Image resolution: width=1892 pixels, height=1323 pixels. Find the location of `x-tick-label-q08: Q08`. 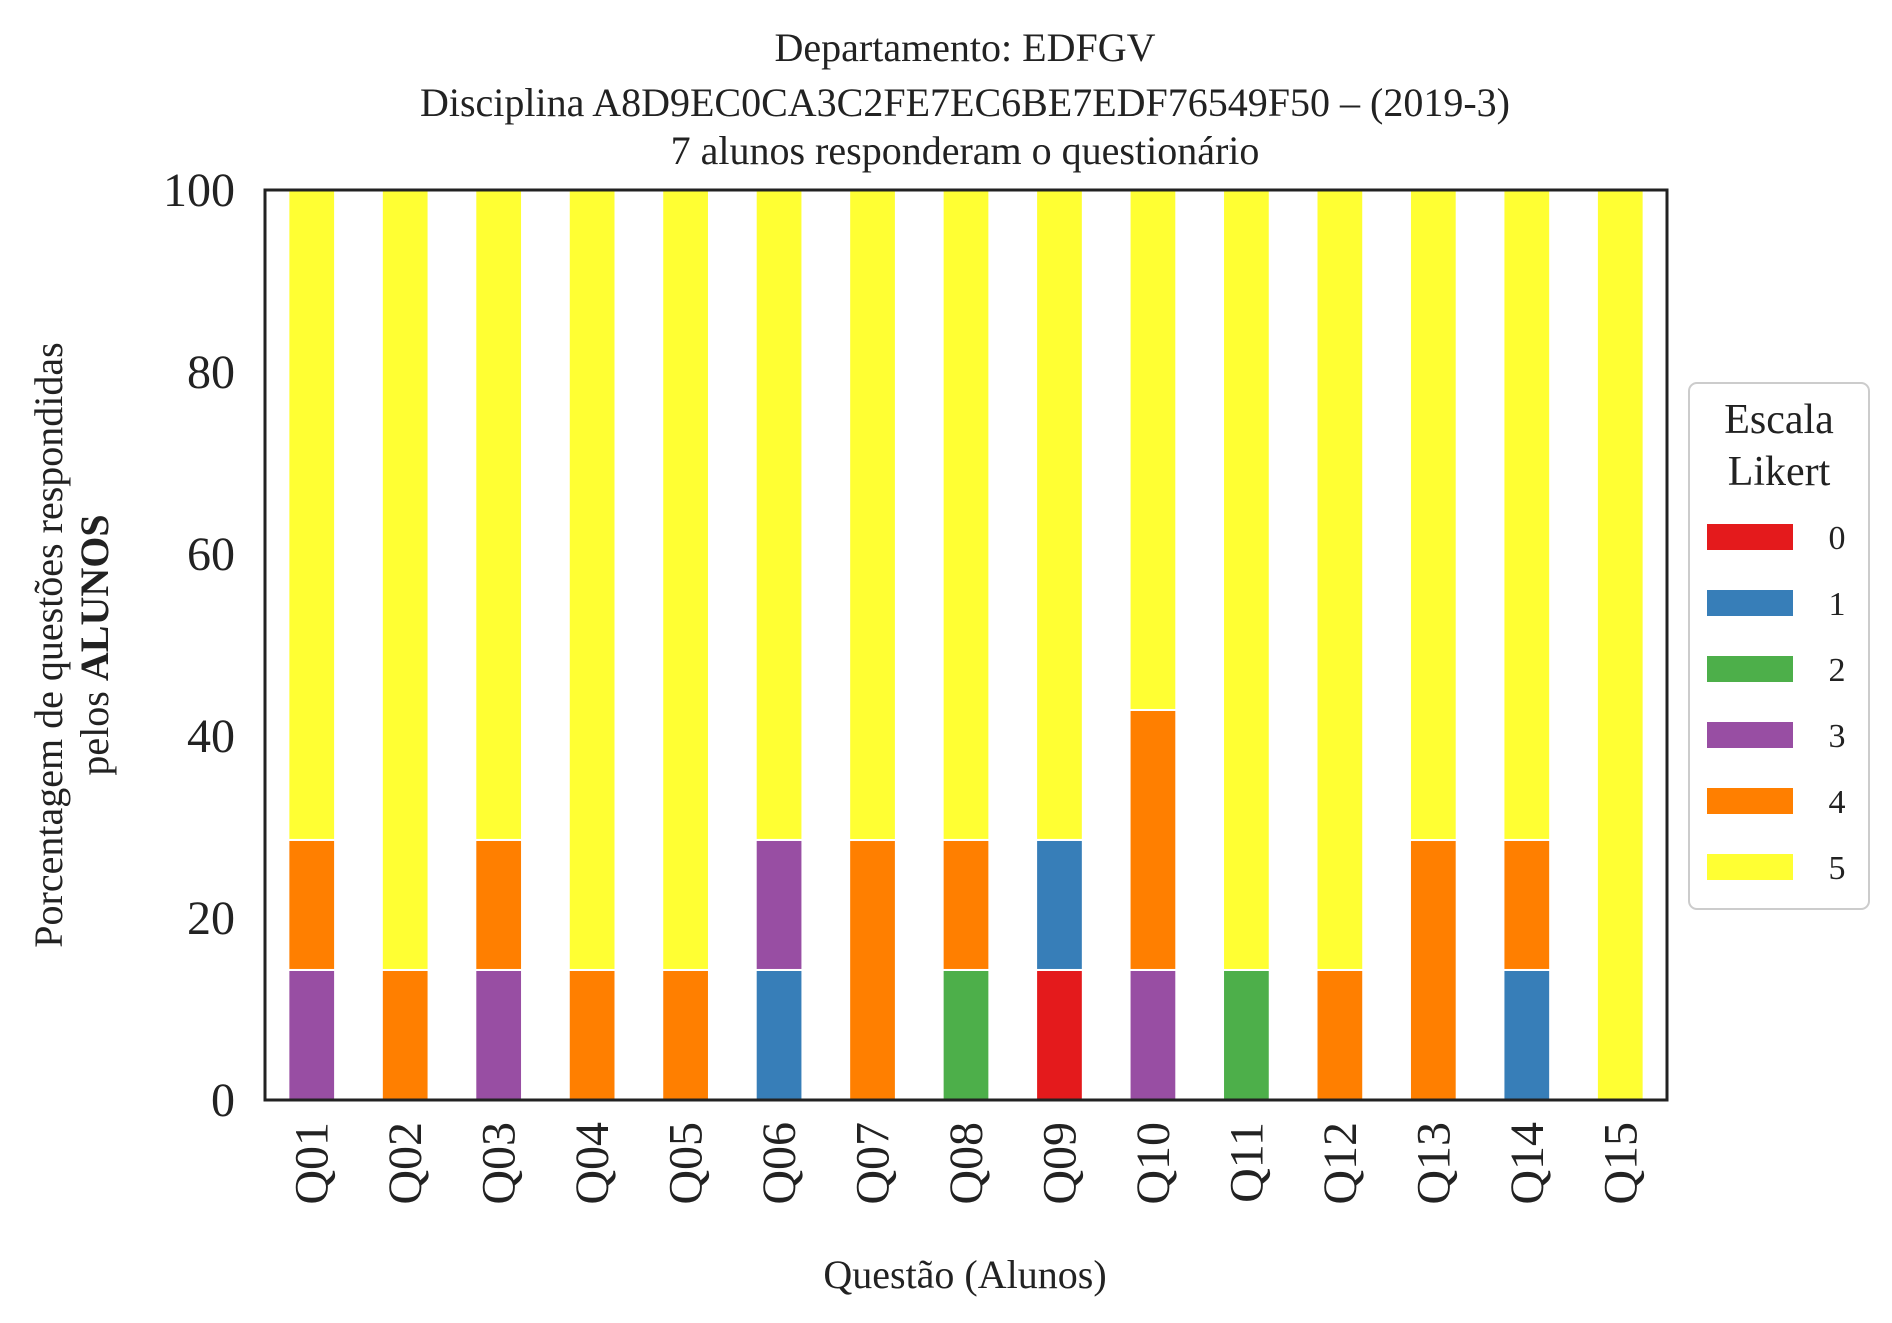

x-tick-label-q08: Q08 is located at coordinates (966, 1163).